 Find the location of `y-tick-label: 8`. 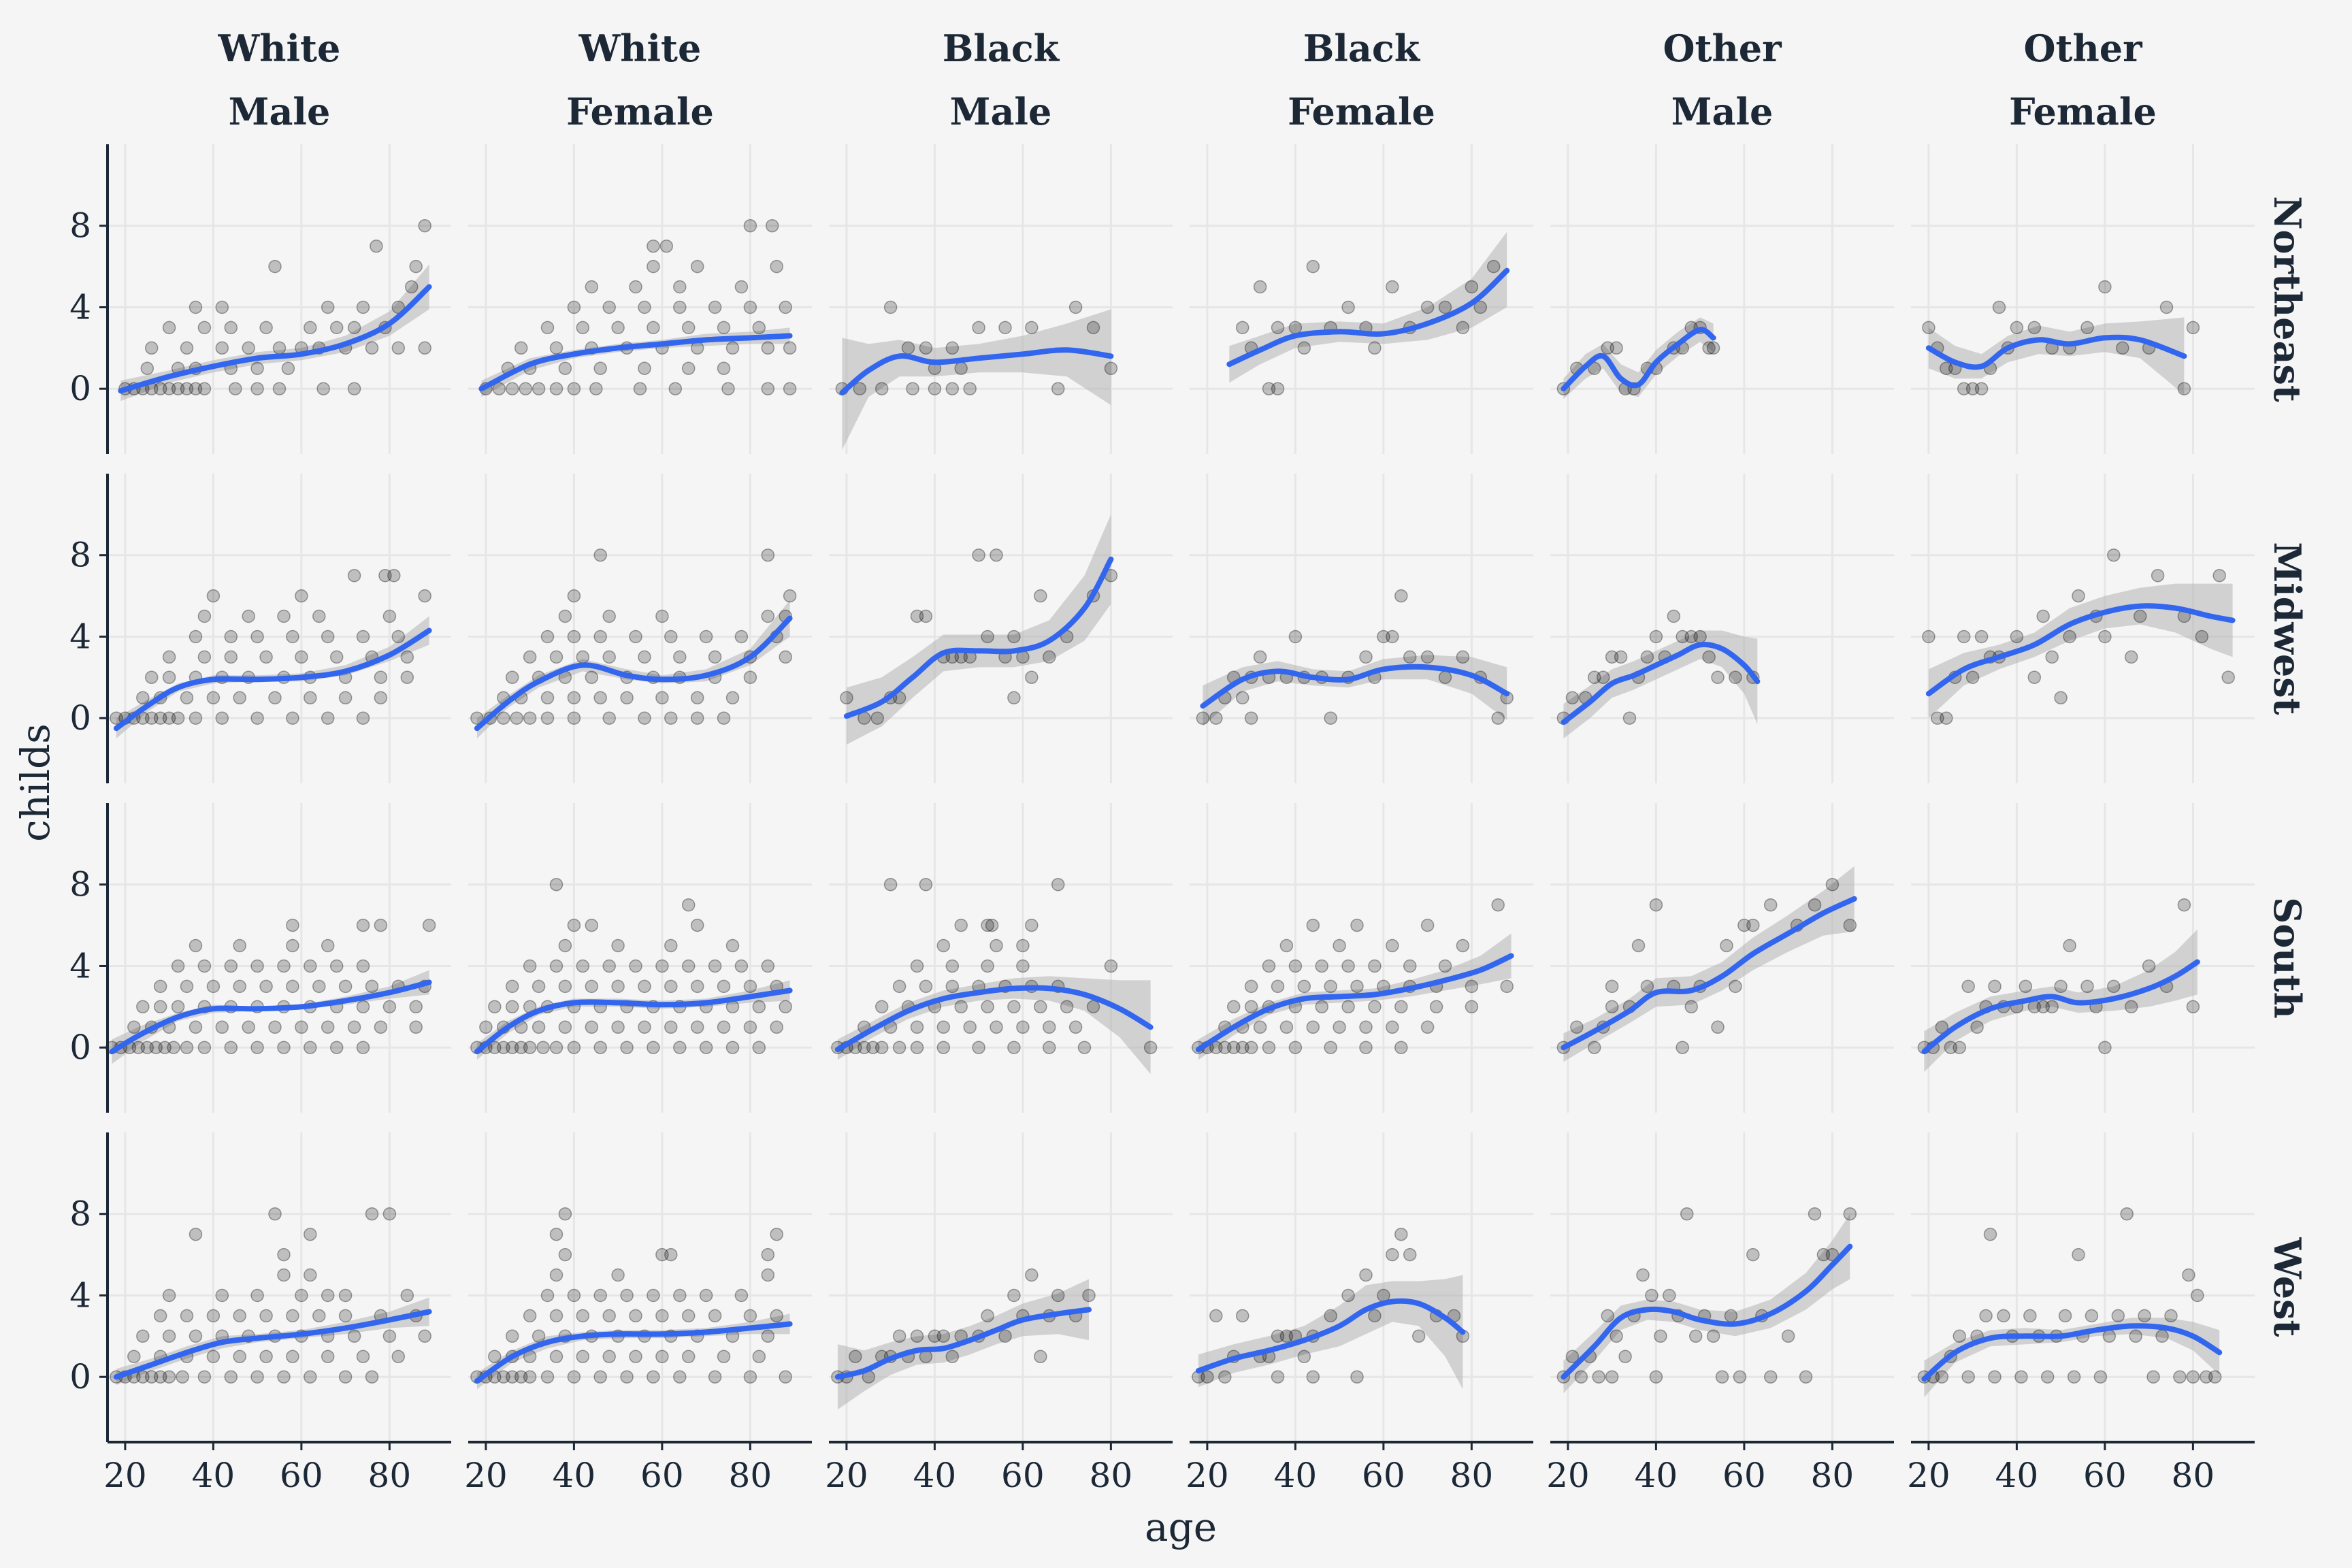

y-tick-label: 8 is located at coordinates (80, 226).